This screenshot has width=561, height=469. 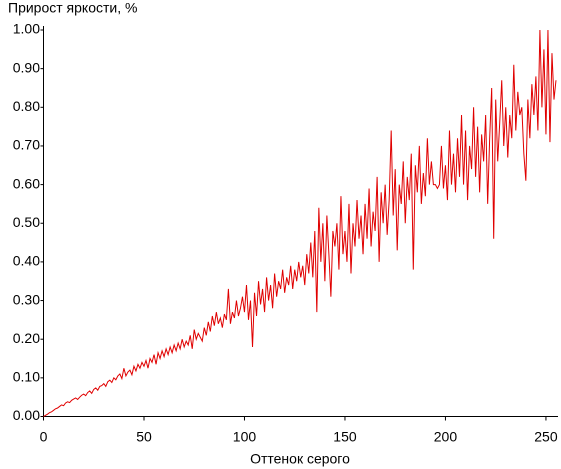 I want to click on x-tick-label: 0, so click(x=44, y=437).